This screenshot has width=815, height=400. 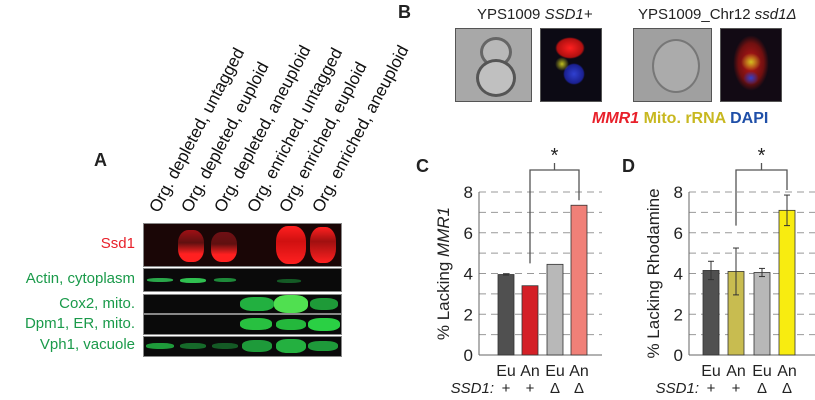 I want to click on blot-cox2, so click(x=242, y=304).